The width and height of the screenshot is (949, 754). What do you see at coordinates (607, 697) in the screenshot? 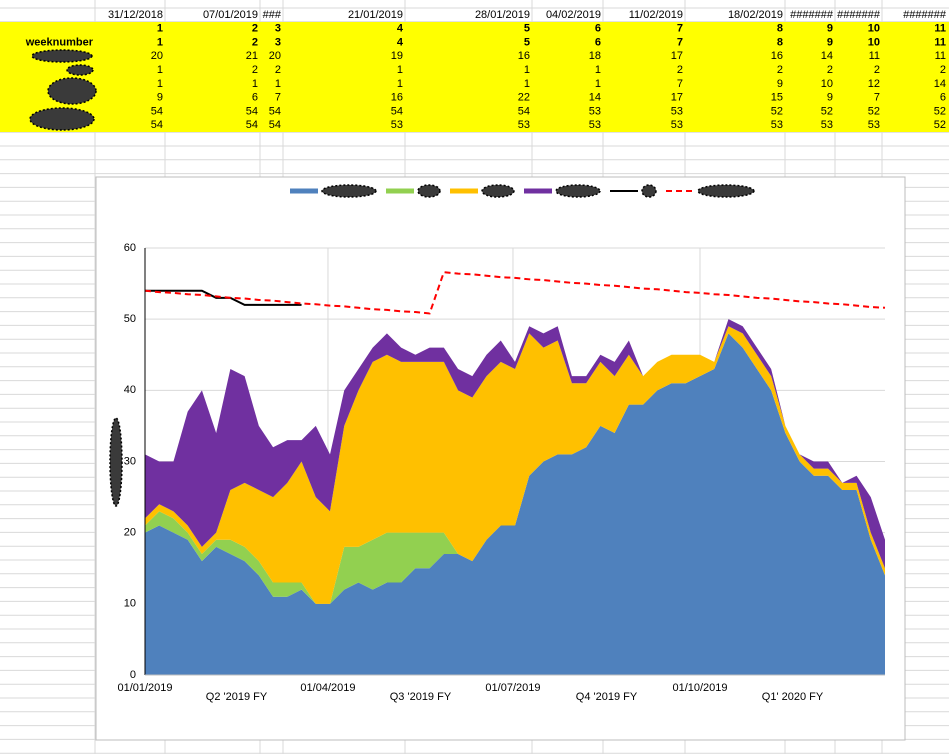
I see `period-label: Q4 '2019 FY` at bounding box center [607, 697].